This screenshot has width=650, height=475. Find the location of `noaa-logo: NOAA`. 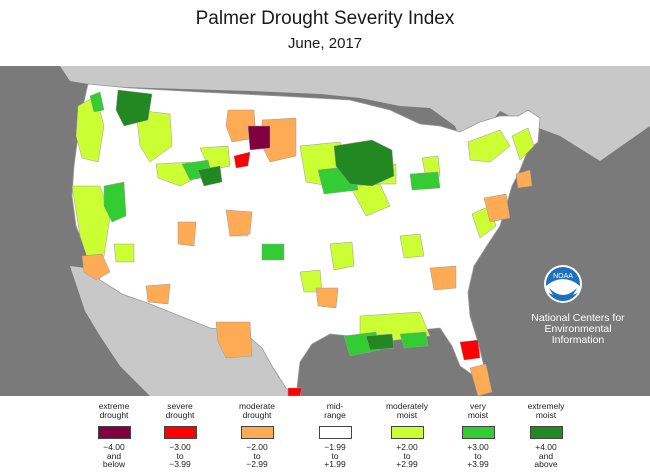

noaa-logo: NOAA is located at coordinates (563, 284).